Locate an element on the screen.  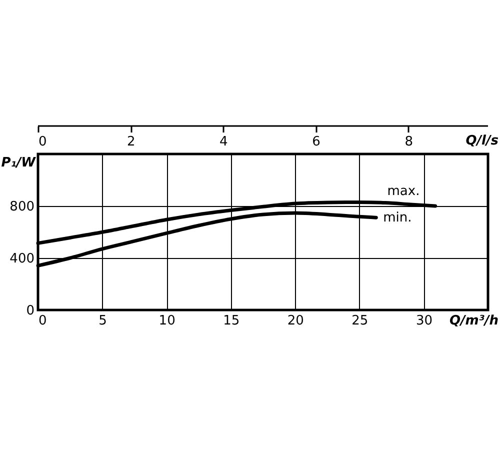
x-tick-label: 20 is located at coordinates (295, 321).